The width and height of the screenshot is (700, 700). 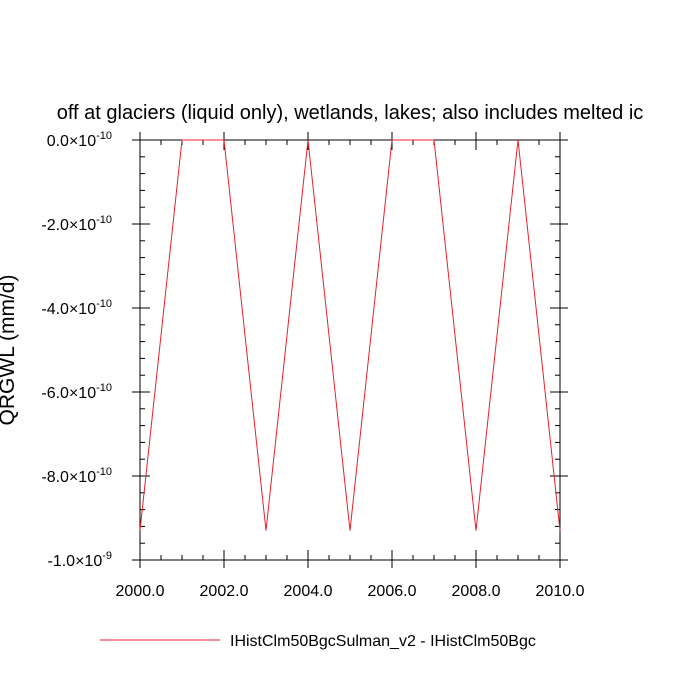 What do you see at coordinates (76, 476) in the screenshot?
I see `y-tick-label: -8.0×10⁻¹⁰` at bounding box center [76, 476].